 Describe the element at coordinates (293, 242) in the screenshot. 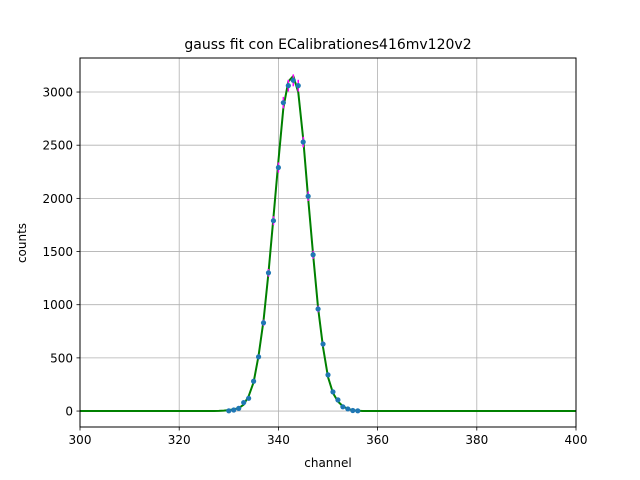

I see `error-bars` at that location.